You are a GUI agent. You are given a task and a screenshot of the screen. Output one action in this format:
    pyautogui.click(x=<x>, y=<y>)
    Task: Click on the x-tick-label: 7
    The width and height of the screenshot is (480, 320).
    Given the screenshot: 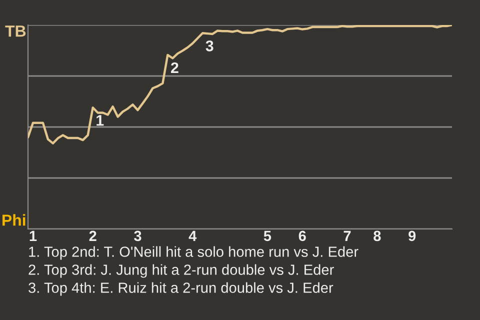 What is the action you would take?
    pyautogui.click(x=347, y=235)
    